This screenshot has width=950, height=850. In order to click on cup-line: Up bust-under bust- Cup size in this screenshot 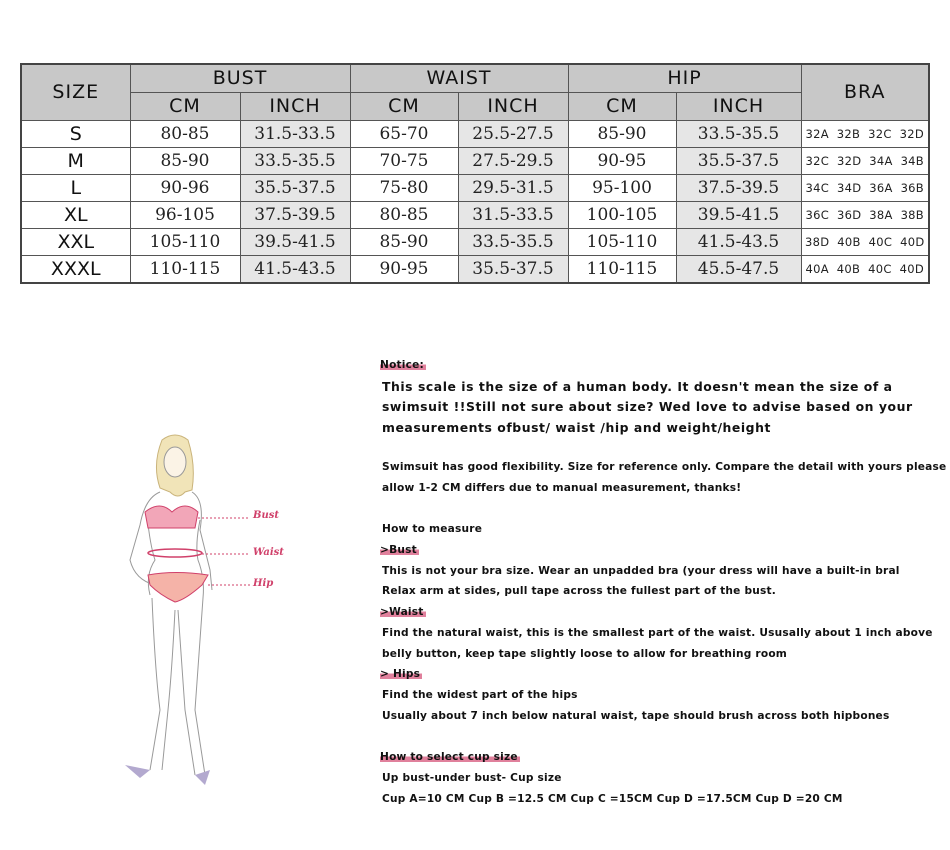, I will do `click(472, 778)`.